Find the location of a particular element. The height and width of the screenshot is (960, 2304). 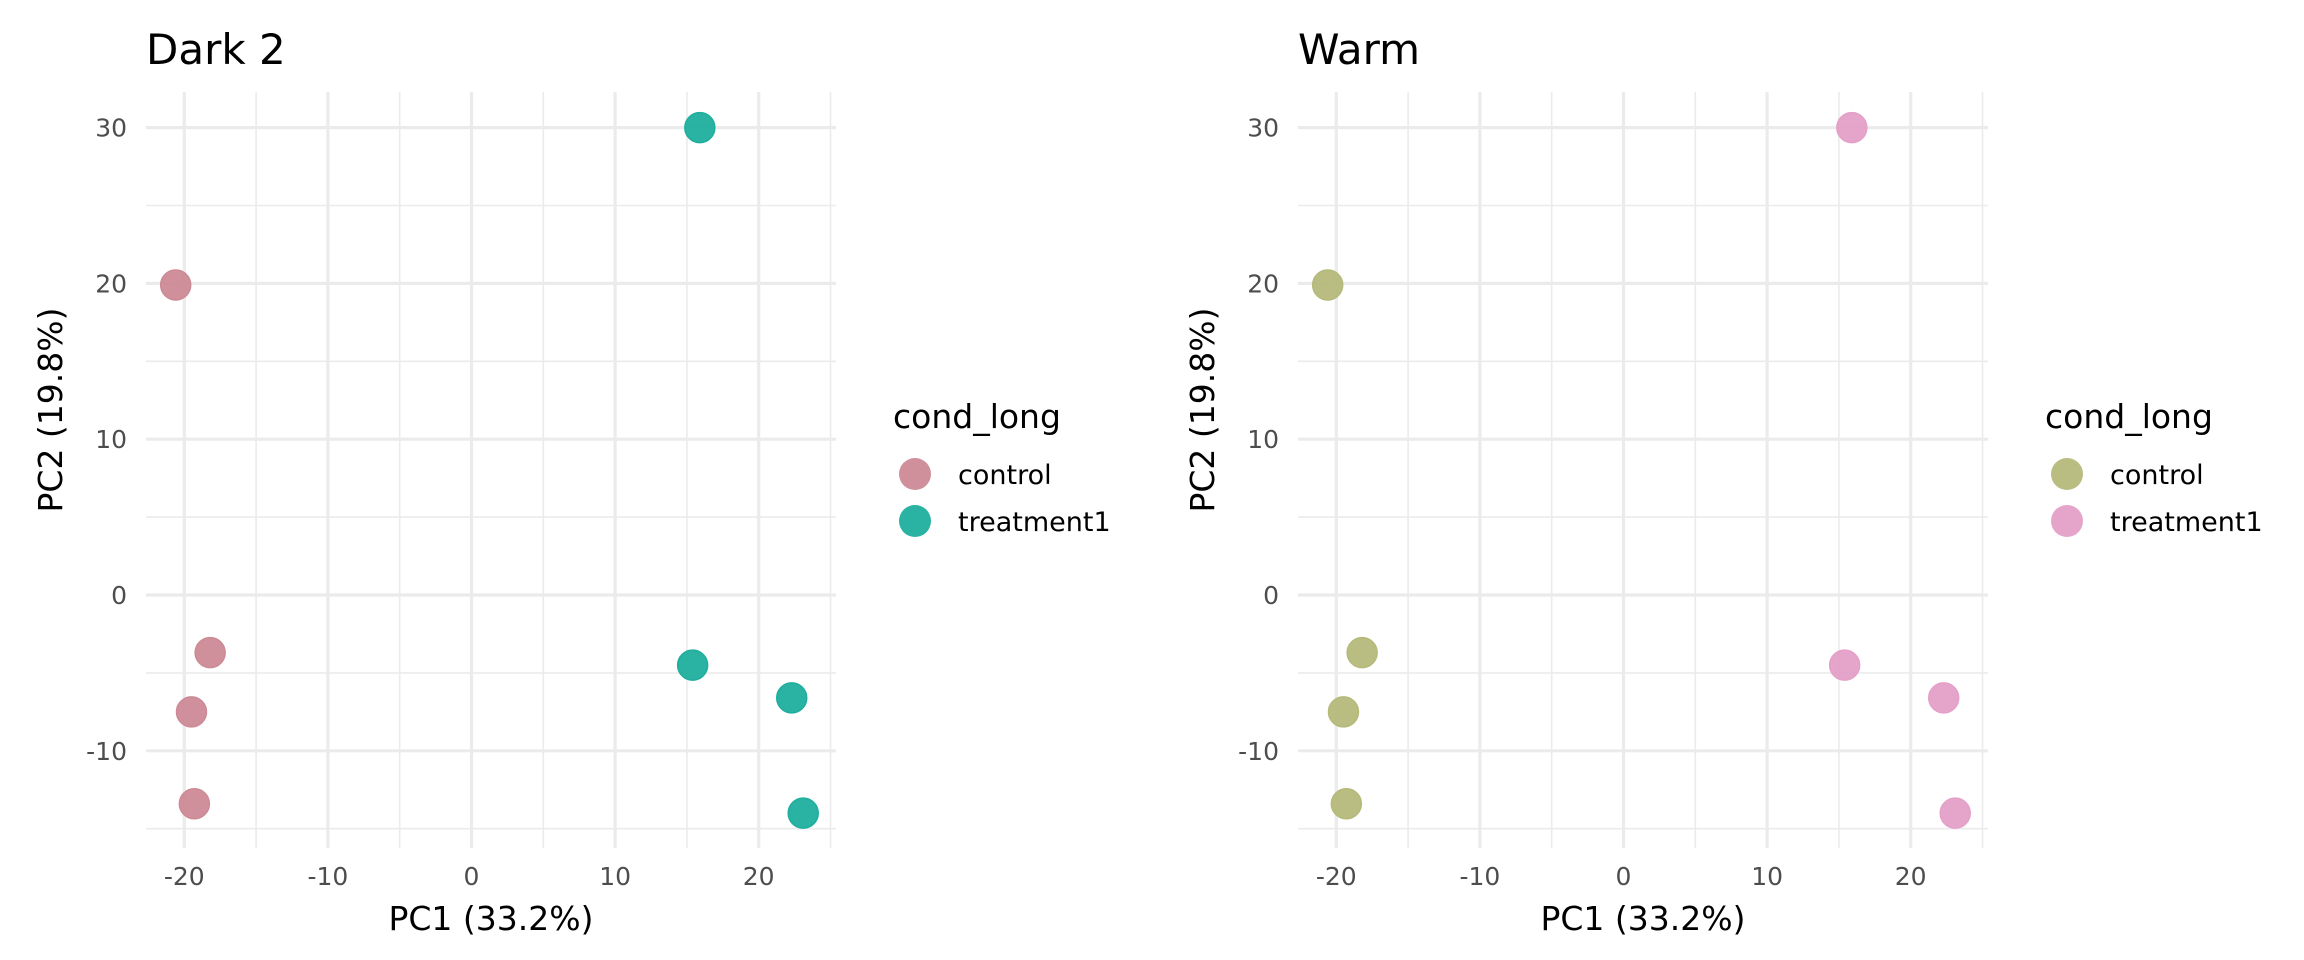

chart-title: Dark 2 is located at coordinates (216, 49).